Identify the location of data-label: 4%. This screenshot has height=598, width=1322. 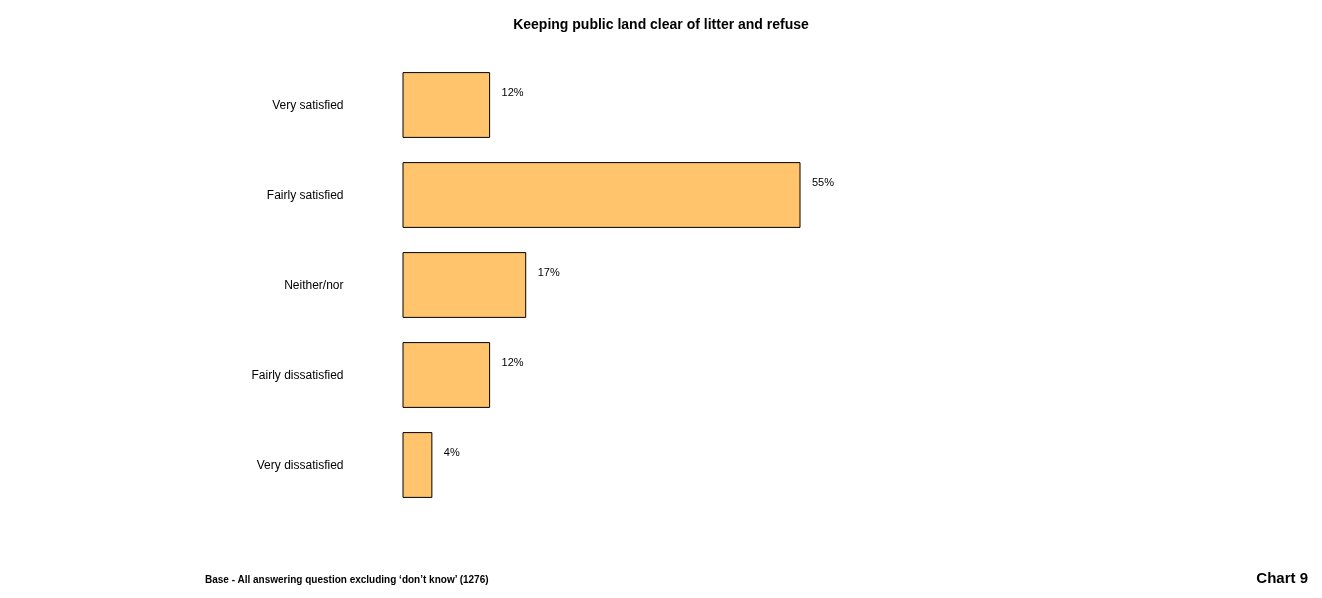
(451, 452).